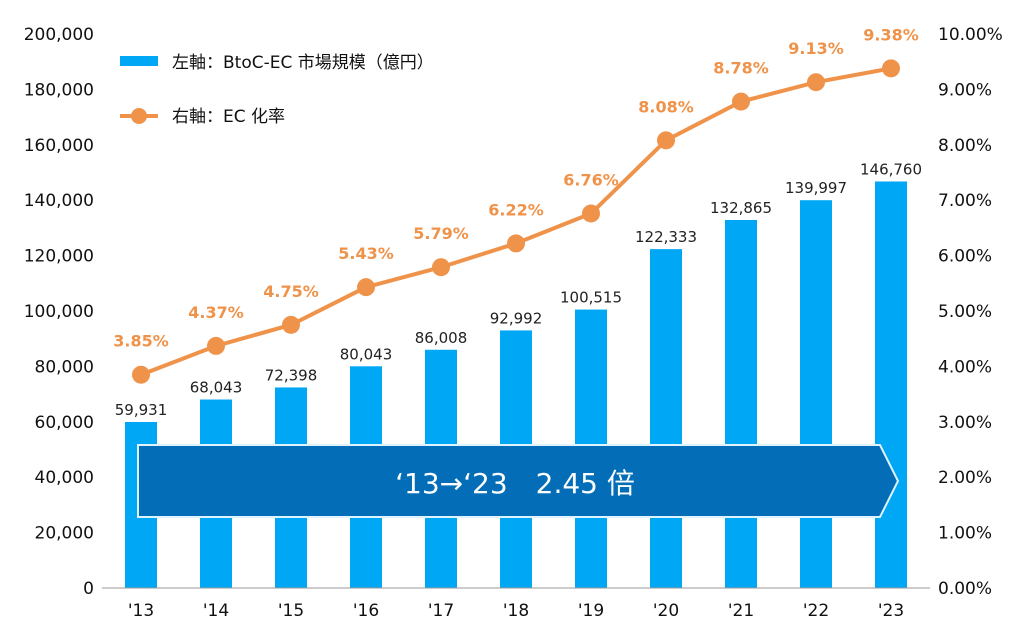 This screenshot has width=1024, height=640. I want to click on x-tick-label: '22, so click(816, 611).